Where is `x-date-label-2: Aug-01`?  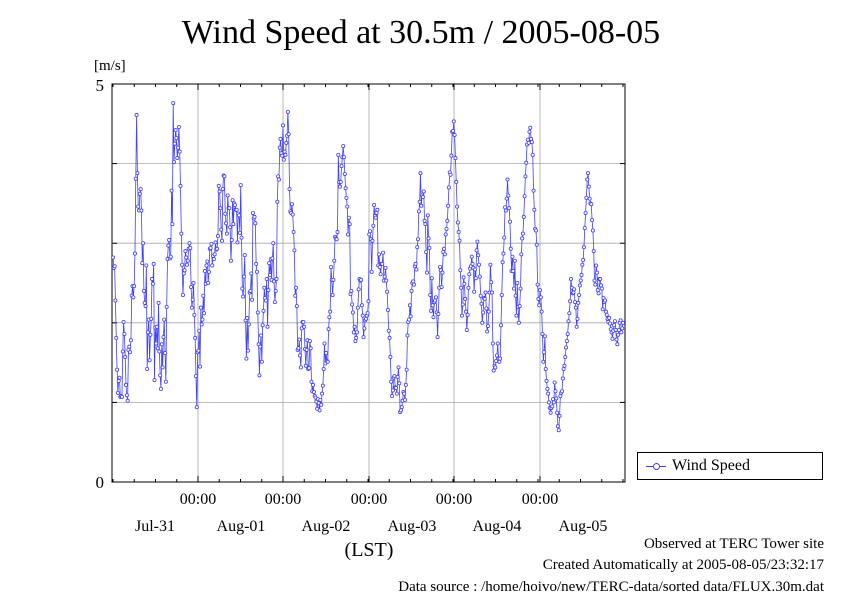 x-date-label-2: Aug-01 is located at coordinates (241, 526).